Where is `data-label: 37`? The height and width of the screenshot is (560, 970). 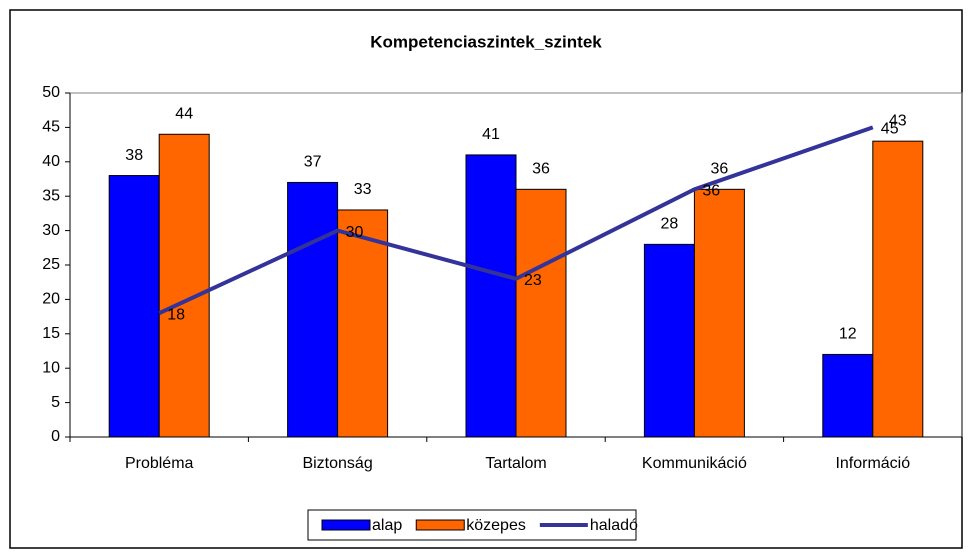 data-label: 37 is located at coordinates (313, 162).